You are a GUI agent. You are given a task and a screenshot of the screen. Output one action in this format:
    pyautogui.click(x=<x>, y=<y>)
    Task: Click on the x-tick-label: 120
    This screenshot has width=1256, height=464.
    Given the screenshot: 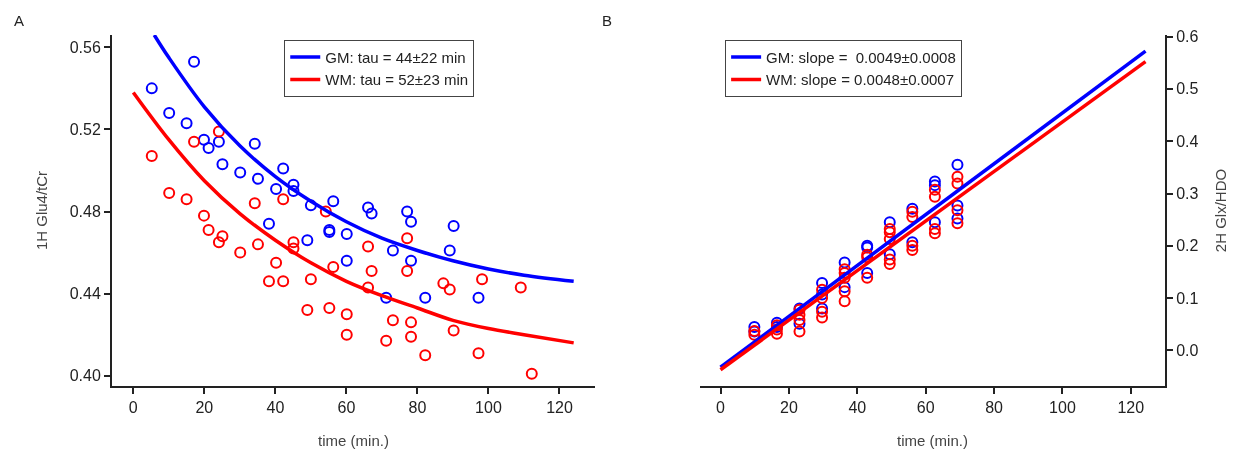 What is the action you would take?
    pyautogui.click(x=559, y=408)
    